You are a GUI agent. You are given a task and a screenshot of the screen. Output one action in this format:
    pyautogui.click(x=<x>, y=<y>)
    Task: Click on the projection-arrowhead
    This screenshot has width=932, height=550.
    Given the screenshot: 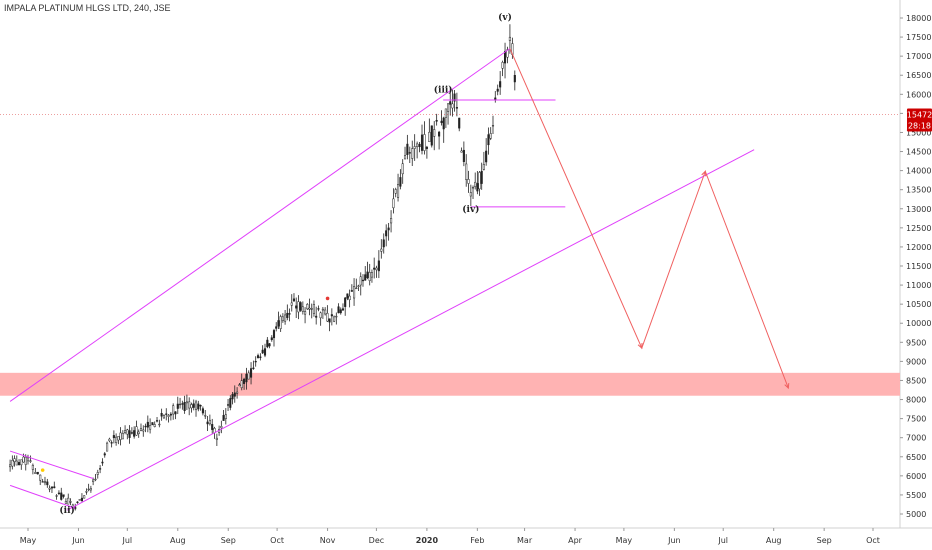 What is the action you would take?
    pyautogui.click(x=787, y=386)
    